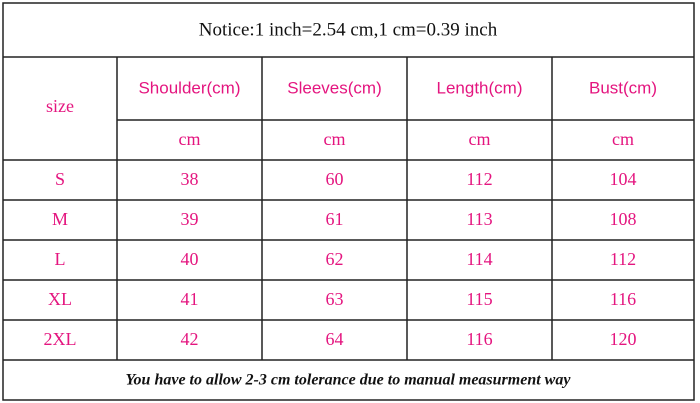  I want to click on measurement: 40, so click(190, 259).